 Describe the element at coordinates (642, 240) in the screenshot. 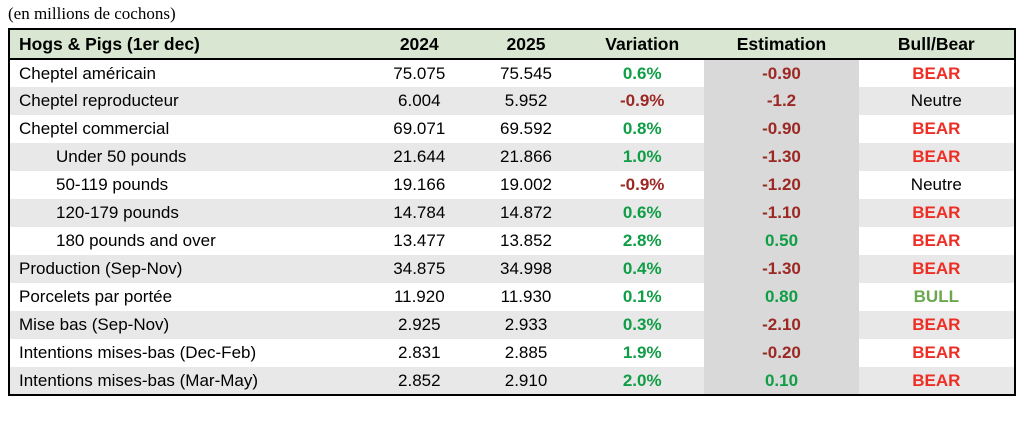

I see `variation-value: 2.8%` at that location.